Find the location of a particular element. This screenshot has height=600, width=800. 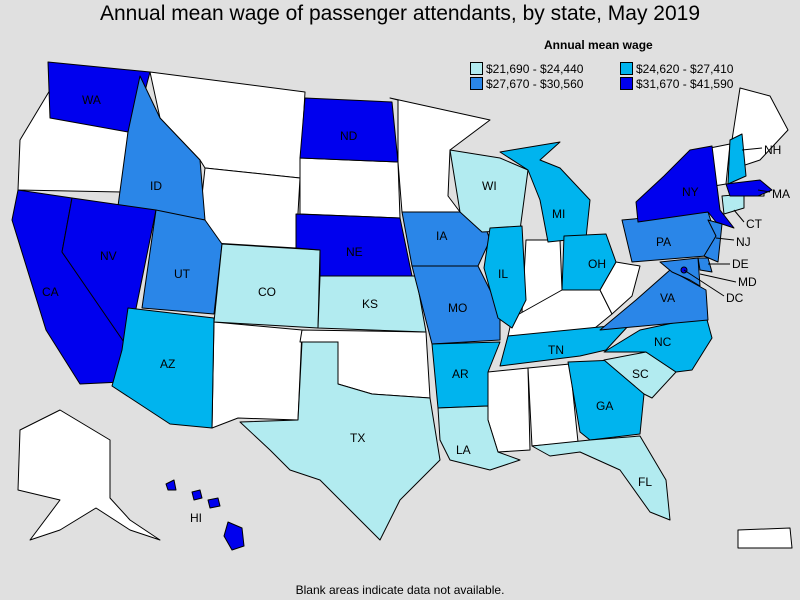

label-MO: MO is located at coordinates (457, 308).